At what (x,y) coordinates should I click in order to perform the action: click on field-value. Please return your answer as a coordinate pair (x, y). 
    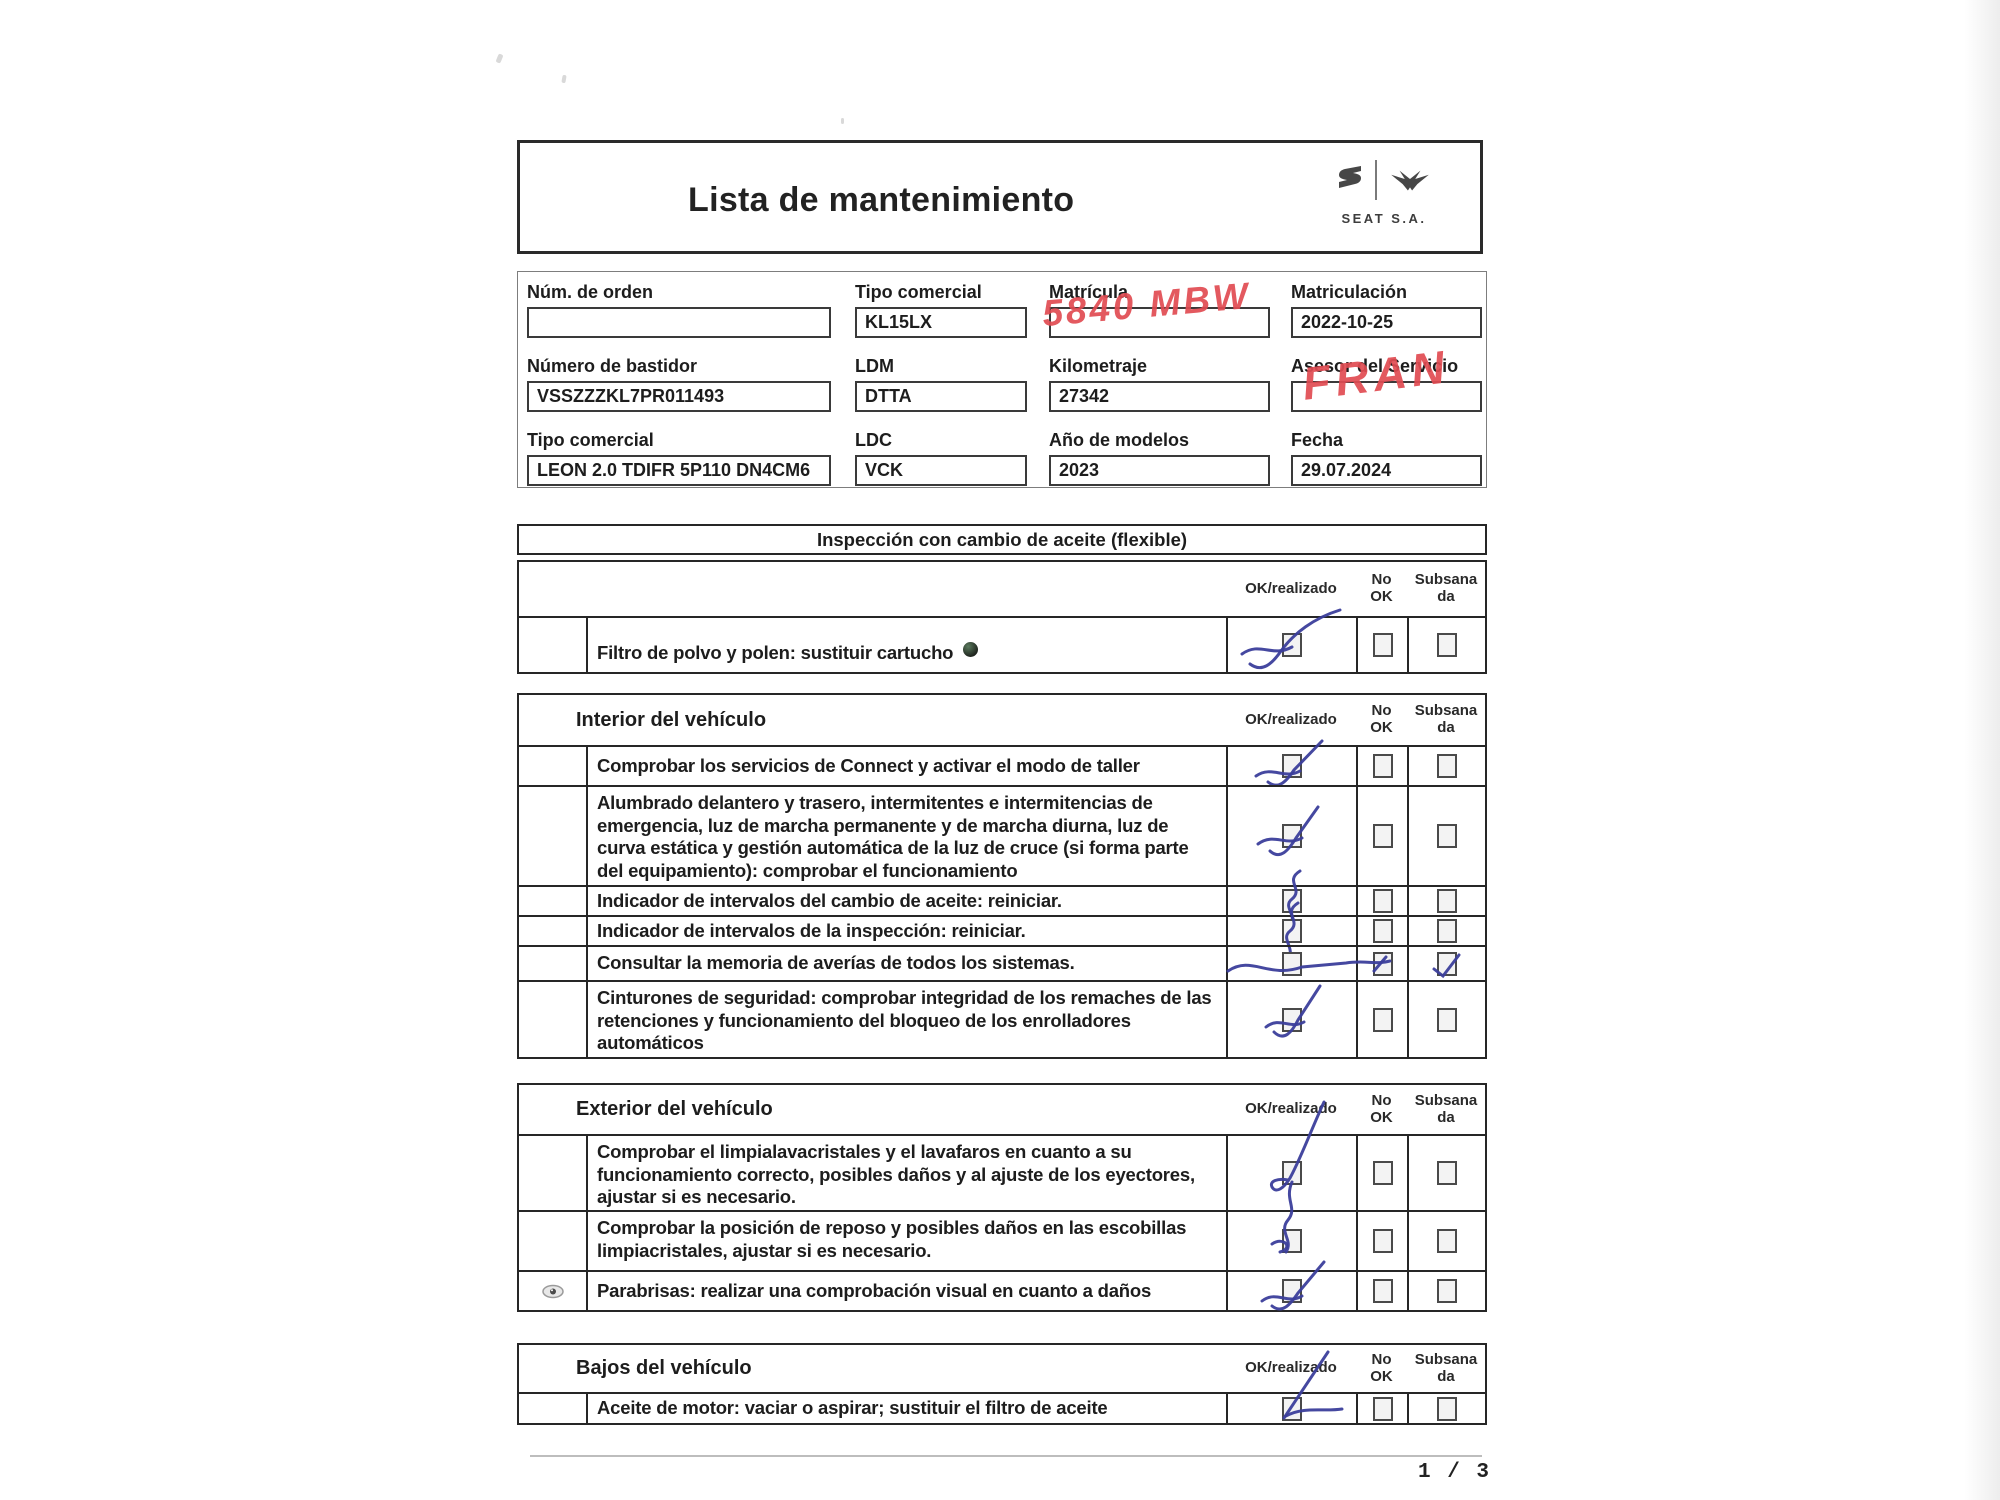
    Looking at the image, I should click on (1159, 322).